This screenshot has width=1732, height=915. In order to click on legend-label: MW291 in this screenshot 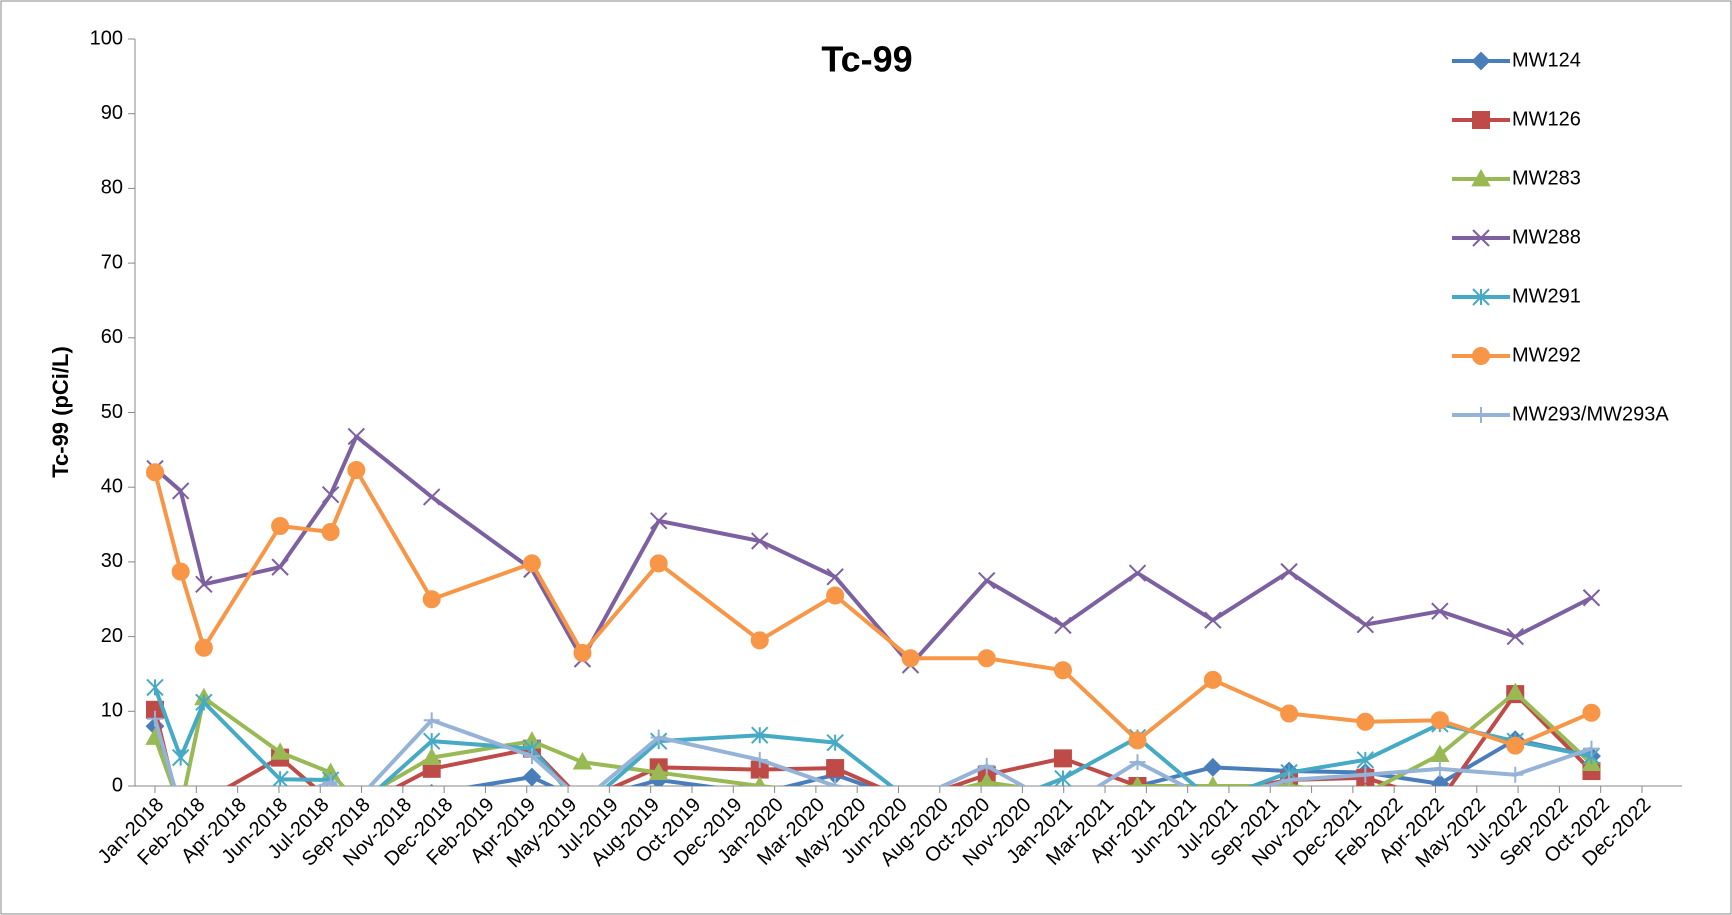, I will do `click(1546, 296)`.